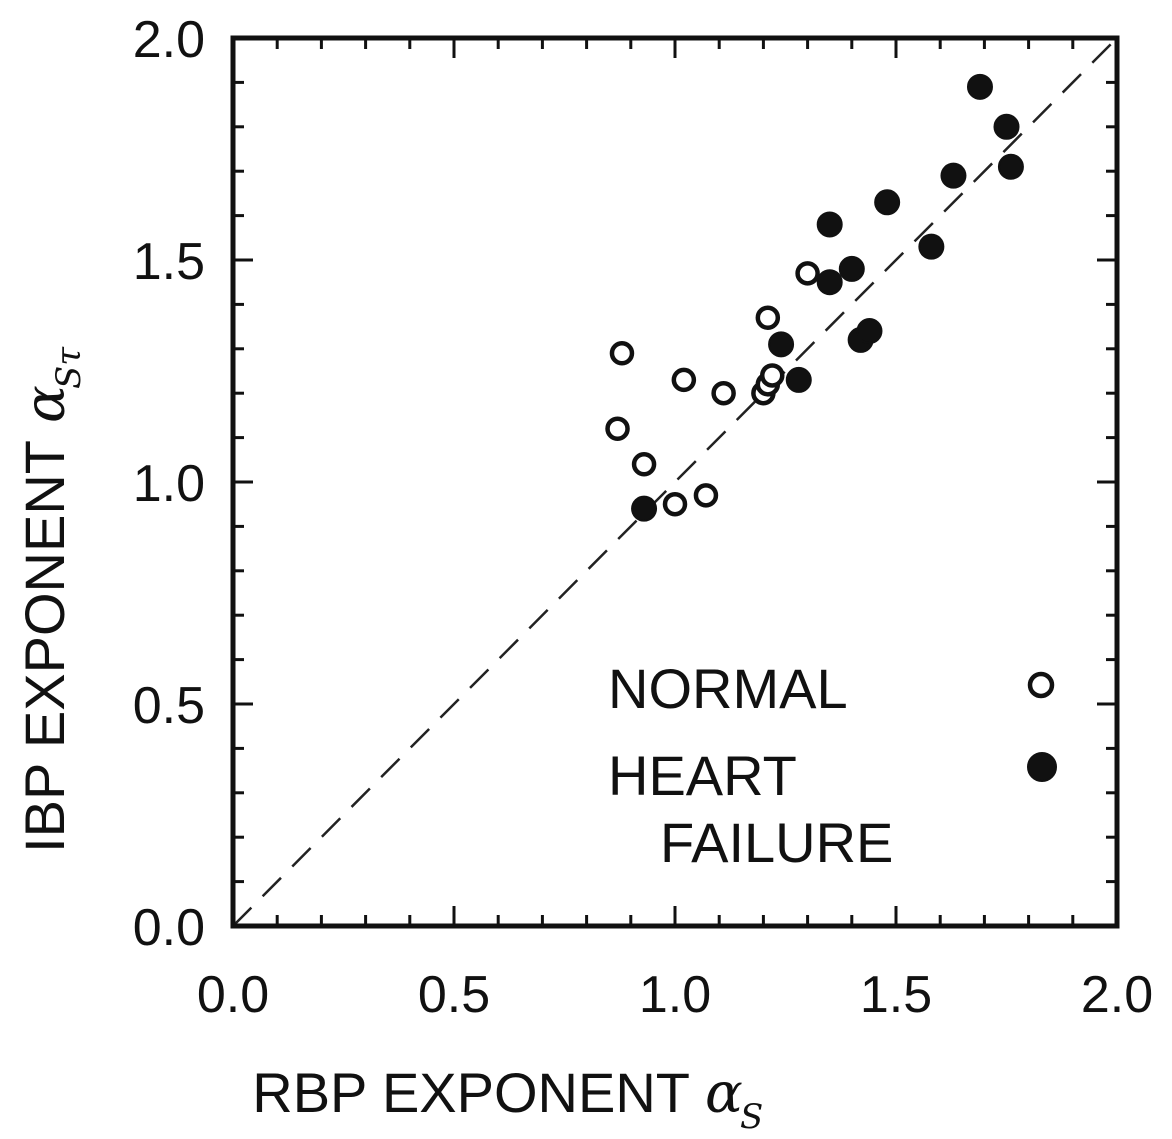 This screenshot has height=1139, width=1172. What do you see at coordinates (675, 995) in the screenshot?
I see `x-tick-label: 1.0` at bounding box center [675, 995].